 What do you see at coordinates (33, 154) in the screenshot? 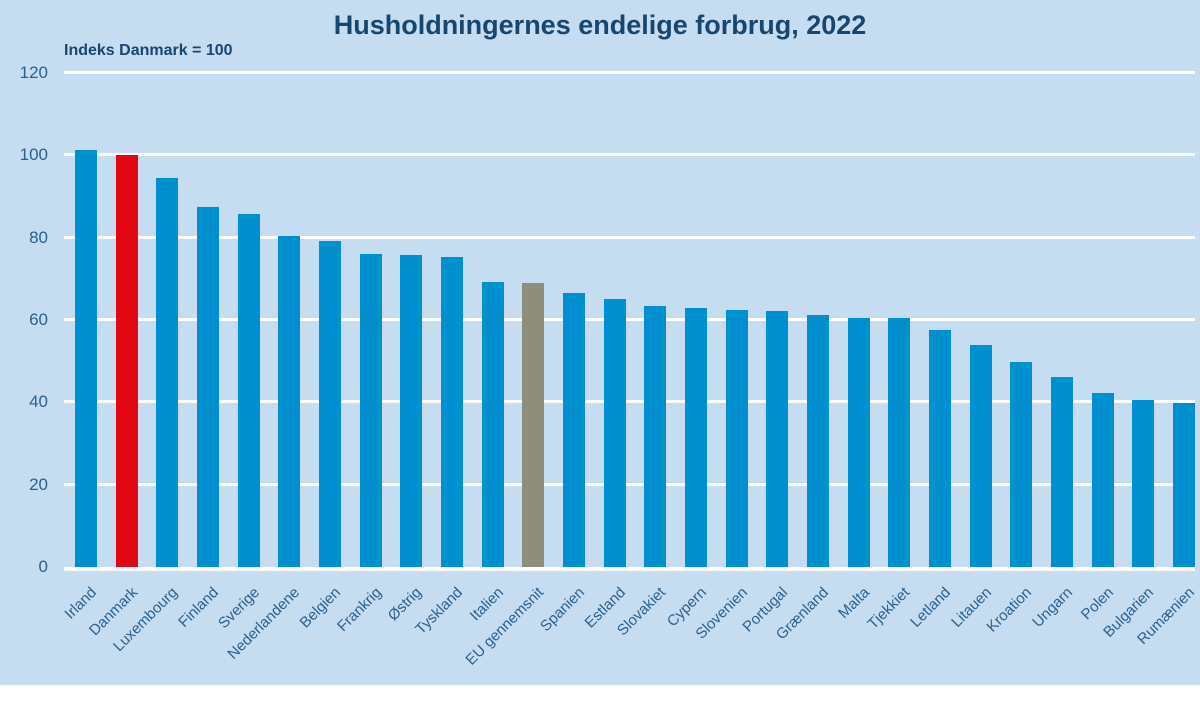
I see `y-tick-label-100: 100` at bounding box center [33, 154].